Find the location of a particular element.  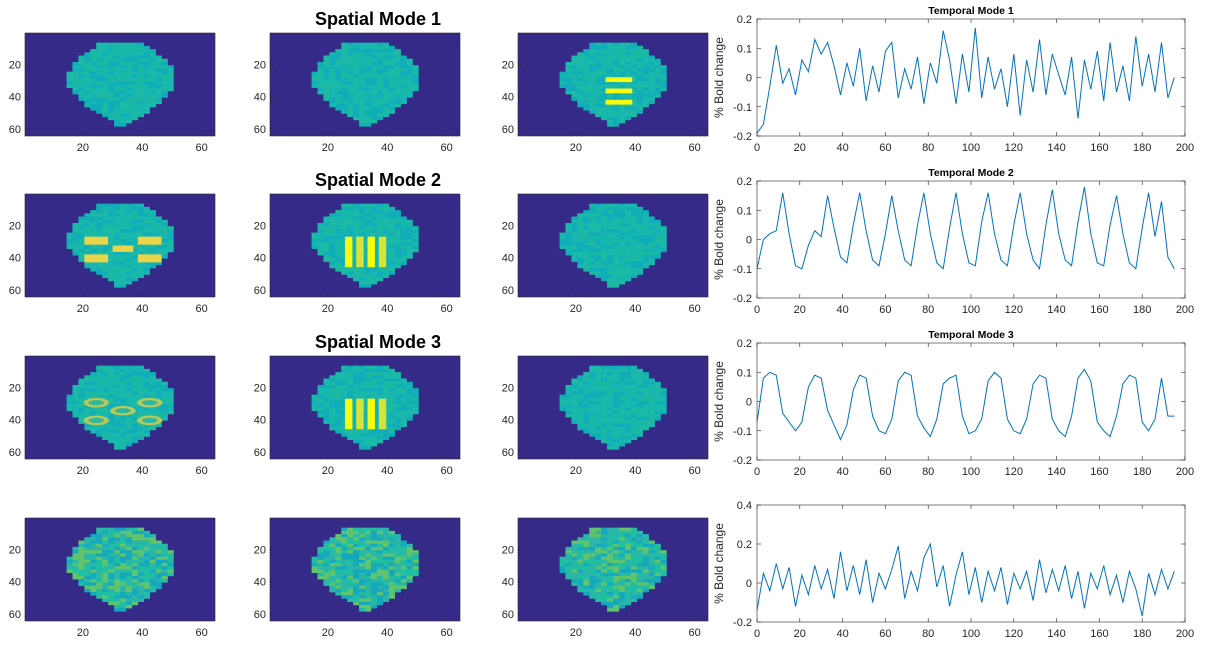

x-tick-label: 140 is located at coordinates (1056, 148).